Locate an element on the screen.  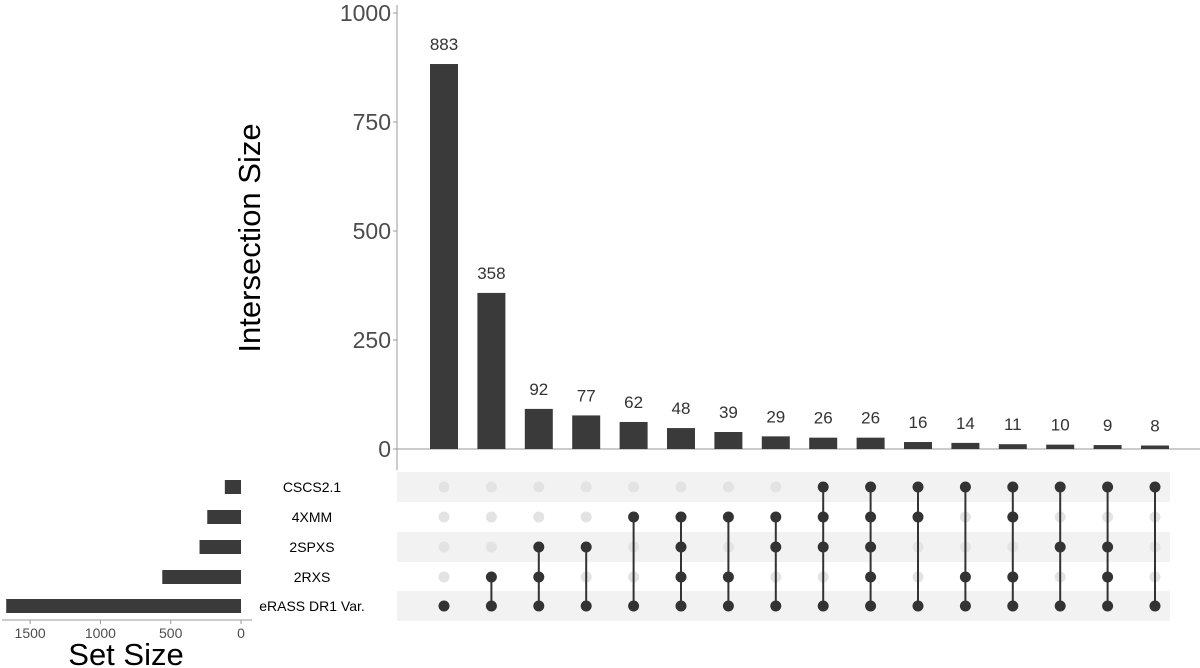
set-name-label: 2RXS is located at coordinates (312, 577).